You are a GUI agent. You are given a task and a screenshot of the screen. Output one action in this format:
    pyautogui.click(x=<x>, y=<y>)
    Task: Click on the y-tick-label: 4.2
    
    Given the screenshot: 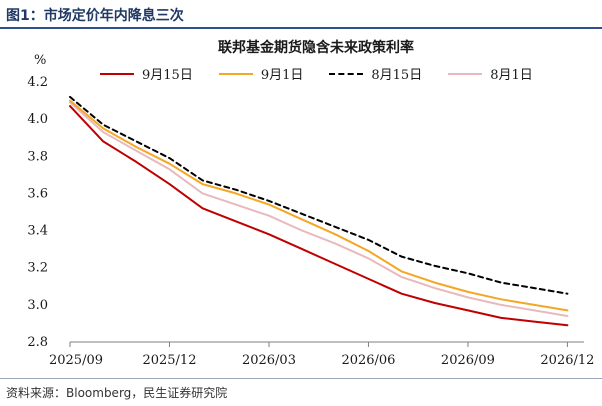 What is the action you would take?
    pyautogui.click(x=37, y=82)
    